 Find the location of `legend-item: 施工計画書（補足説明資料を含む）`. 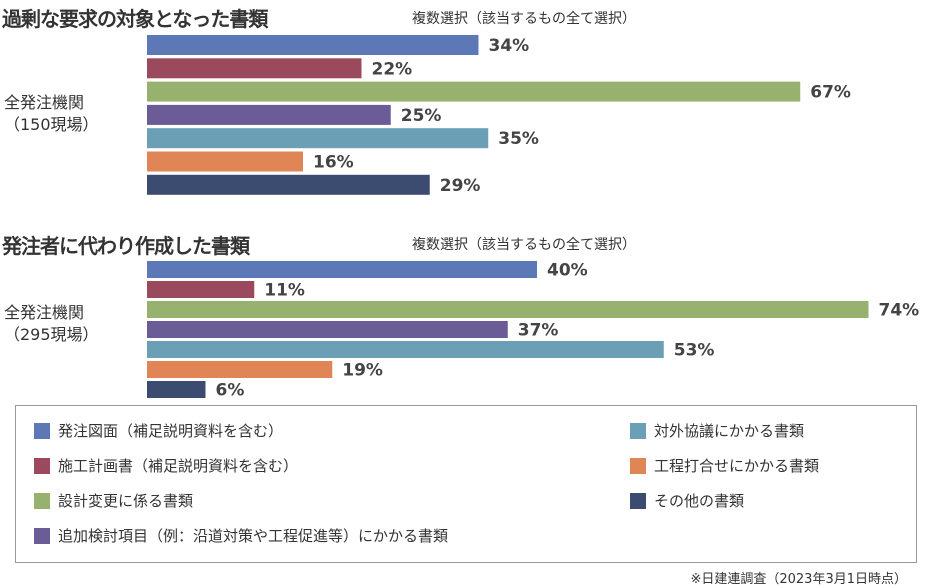

legend-item: 施工計画書（補足説明資料を含む） is located at coordinates (166, 465).